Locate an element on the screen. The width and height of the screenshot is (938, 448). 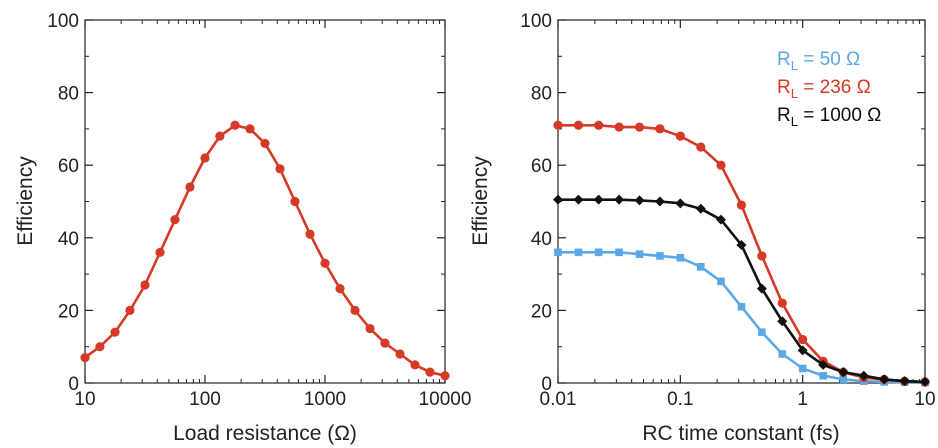
x-axis-label: RC time constant (fs) is located at coordinates (740, 433).